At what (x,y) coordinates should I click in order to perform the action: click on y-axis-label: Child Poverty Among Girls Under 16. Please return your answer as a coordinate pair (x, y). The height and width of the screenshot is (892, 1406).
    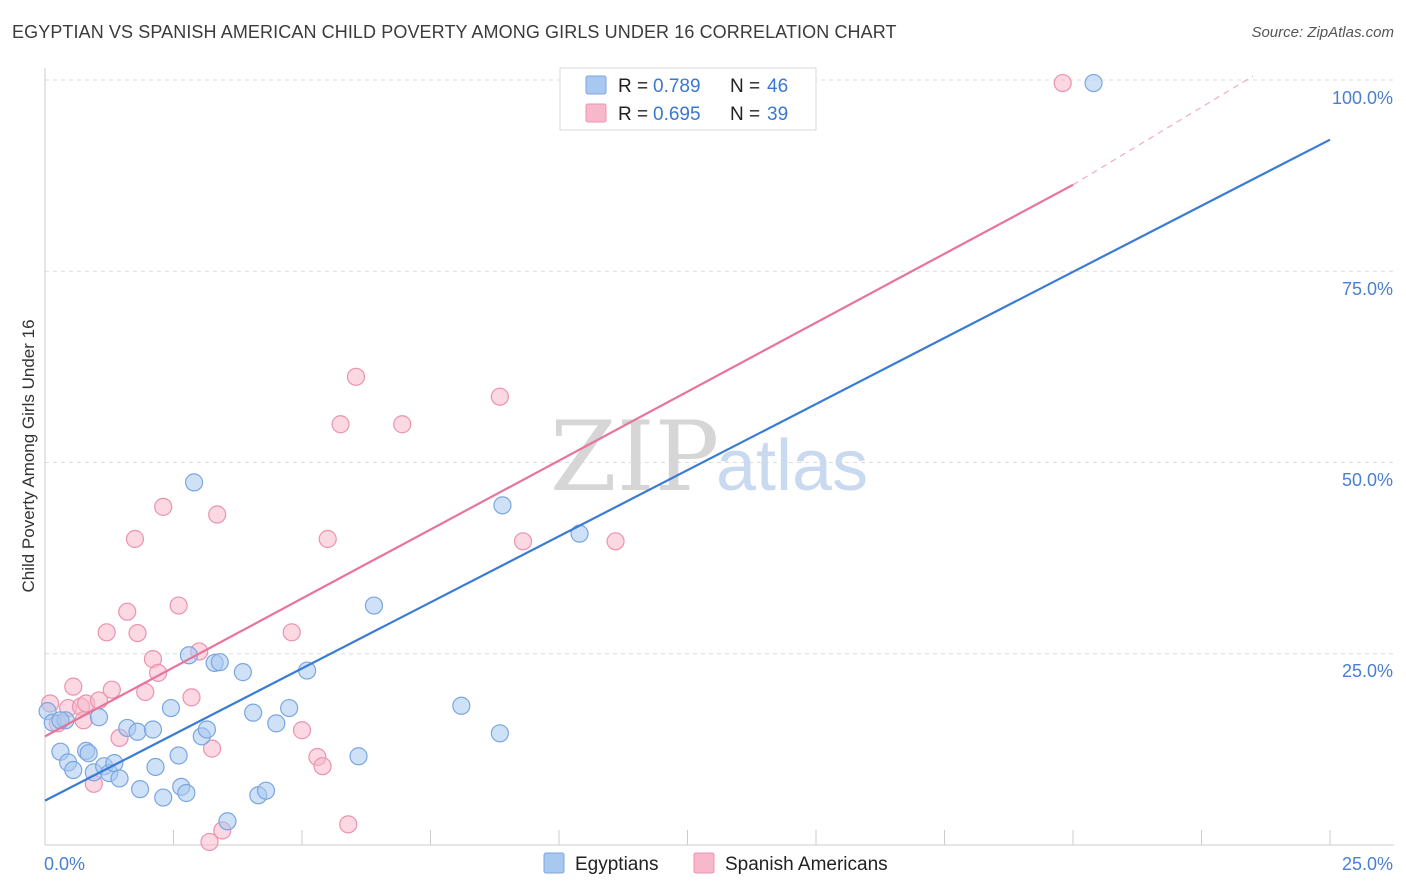
    Looking at the image, I should click on (28, 455).